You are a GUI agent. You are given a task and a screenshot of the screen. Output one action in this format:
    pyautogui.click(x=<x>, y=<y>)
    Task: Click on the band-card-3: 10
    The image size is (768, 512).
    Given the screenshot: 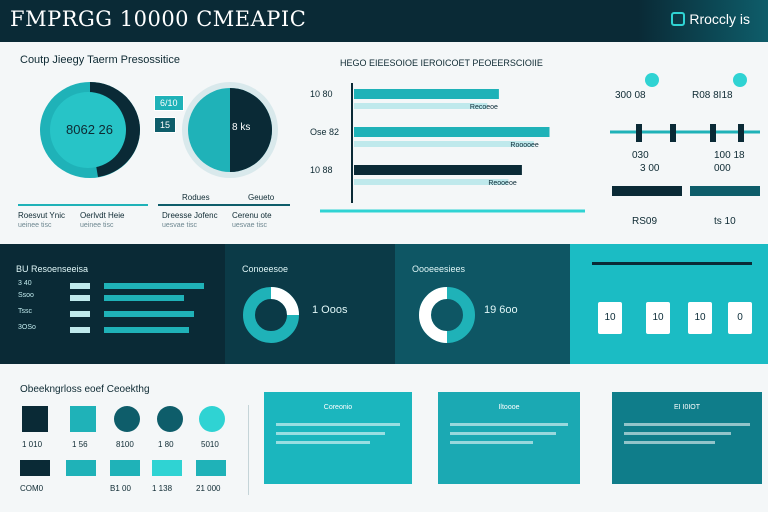 What is the action you would take?
    pyautogui.click(x=700, y=318)
    